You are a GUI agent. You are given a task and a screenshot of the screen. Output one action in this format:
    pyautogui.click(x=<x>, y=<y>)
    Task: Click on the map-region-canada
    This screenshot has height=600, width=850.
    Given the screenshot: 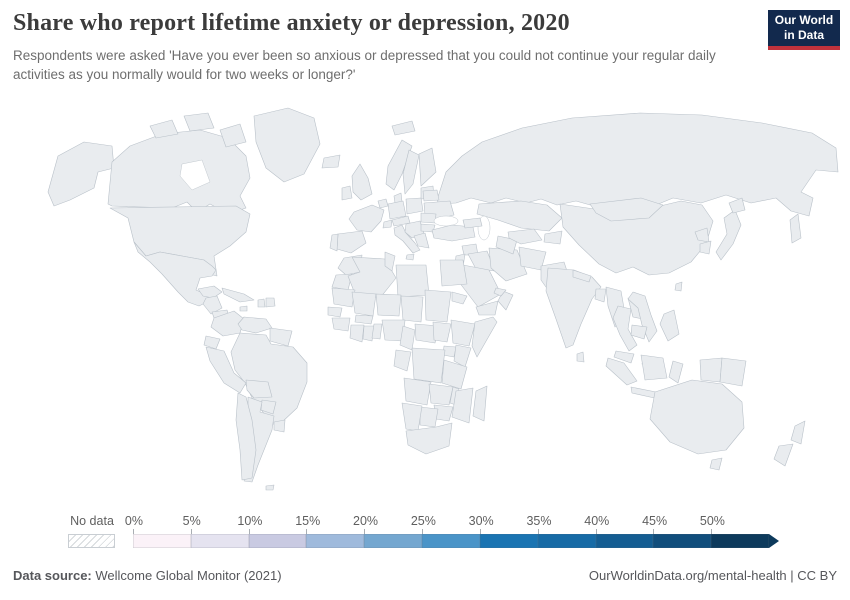 What is the action you would take?
    pyautogui.click(x=179, y=172)
    